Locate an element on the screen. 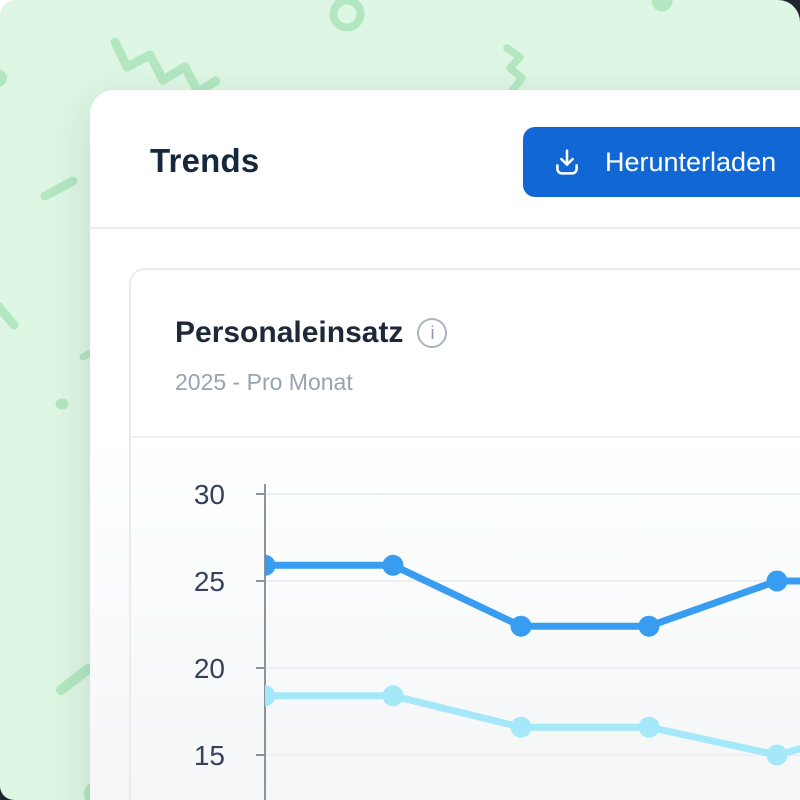 Image resolution: width=800 pixels, height=800 pixels. page-title: Trends is located at coordinates (205, 160).